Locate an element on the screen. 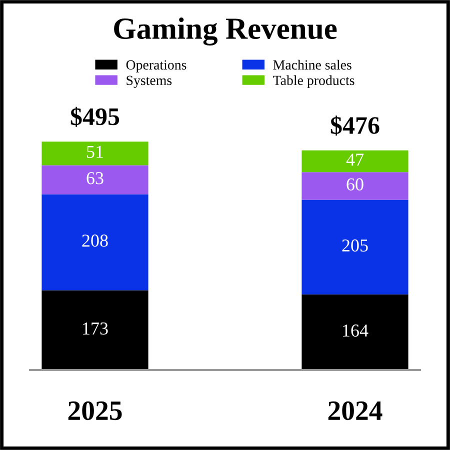 This screenshot has height=450, width=450. data-label: 205 is located at coordinates (355, 245).